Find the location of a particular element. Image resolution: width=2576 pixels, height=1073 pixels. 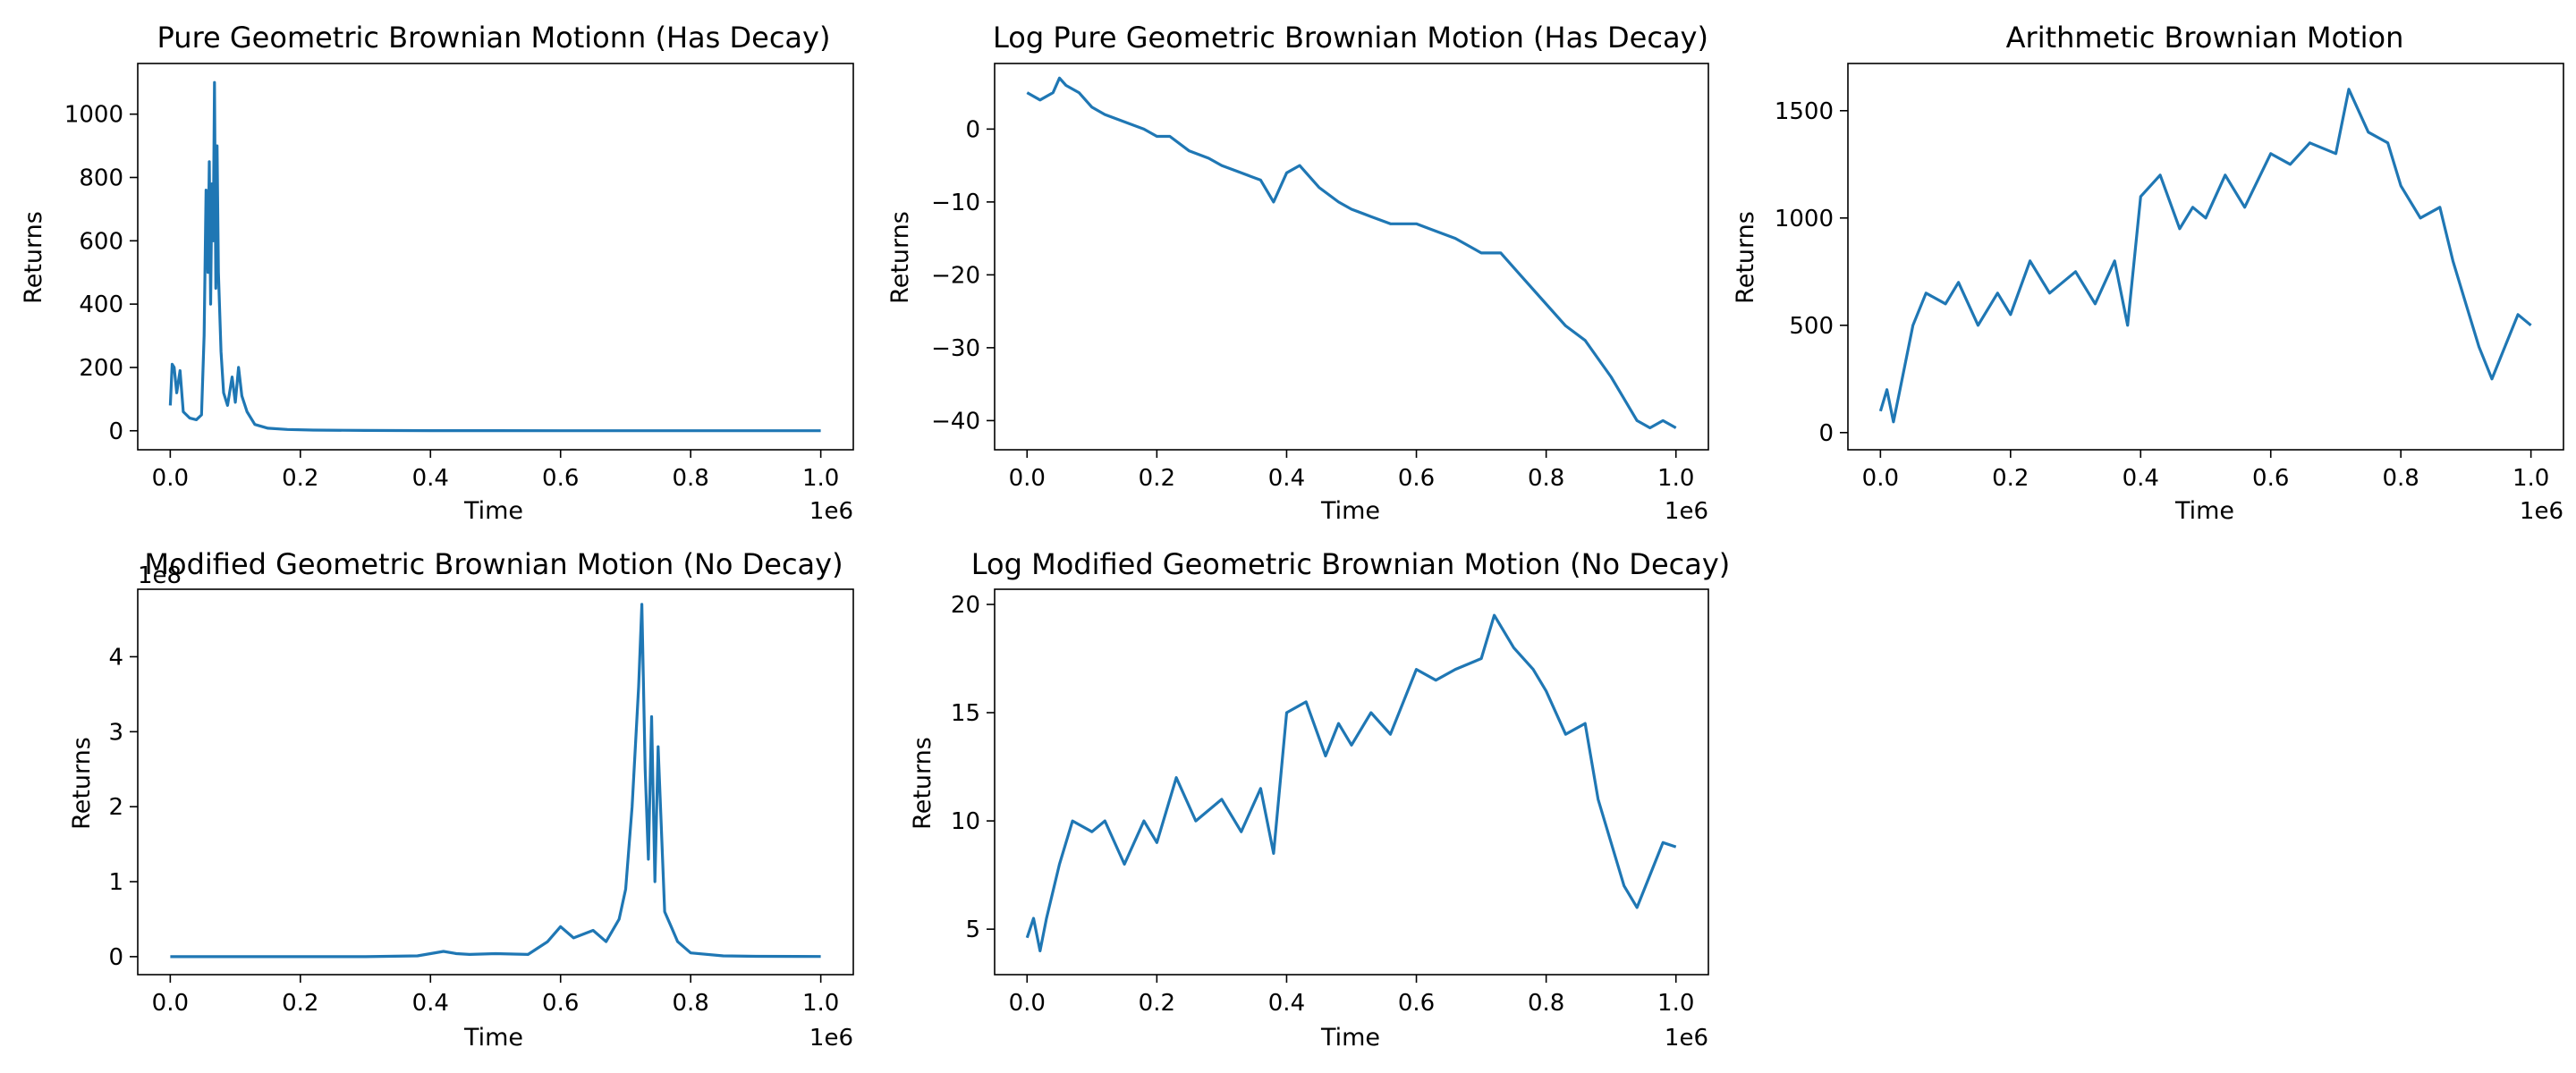

y-tick-label: 15 is located at coordinates (965, 713).